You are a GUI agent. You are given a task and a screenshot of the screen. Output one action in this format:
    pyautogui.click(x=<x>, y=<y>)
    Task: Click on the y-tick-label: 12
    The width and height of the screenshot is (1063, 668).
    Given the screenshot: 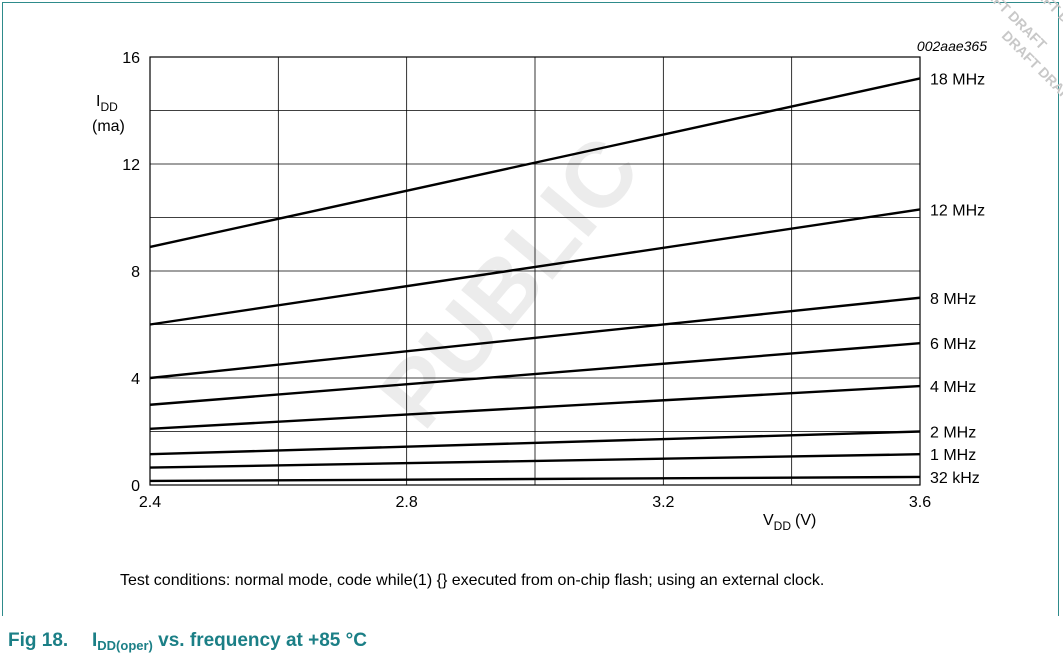 What is the action you would take?
    pyautogui.click(x=131, y=165)
    